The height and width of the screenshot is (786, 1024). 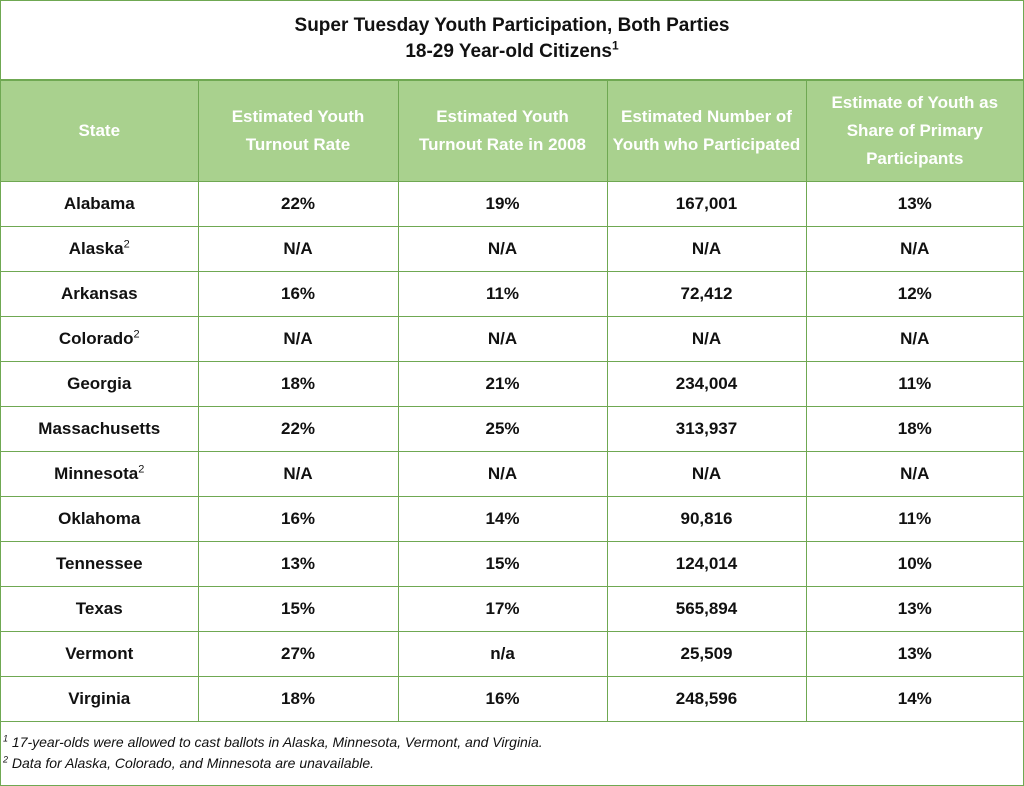 I want to click on state-cell: Colorado2, so click(x=100, y=339).